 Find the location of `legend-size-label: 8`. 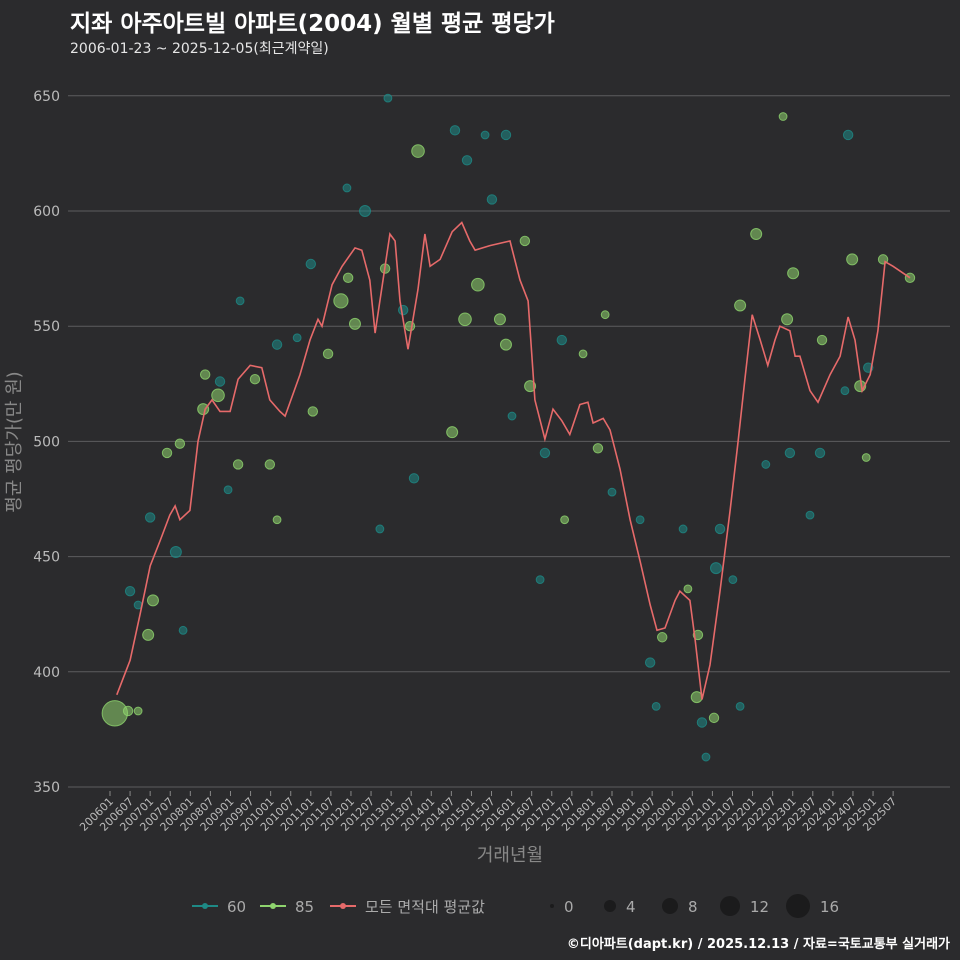

legend-size-label: 8 is located at coordinates (693, 907).